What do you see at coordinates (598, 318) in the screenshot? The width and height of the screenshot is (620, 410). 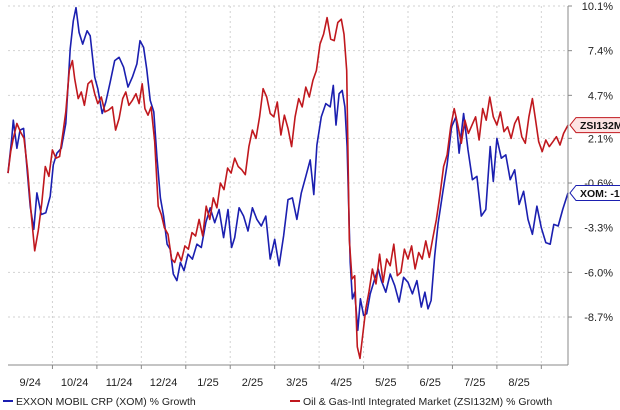 I see `y-tick-label: -8.7%` at bounding box center [598, 318].